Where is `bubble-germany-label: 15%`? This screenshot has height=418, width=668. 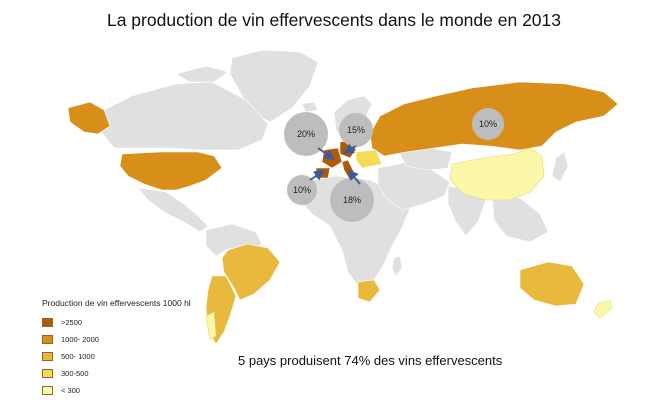
bubble-germany-label: 15% is located at coordinates (356, 130).